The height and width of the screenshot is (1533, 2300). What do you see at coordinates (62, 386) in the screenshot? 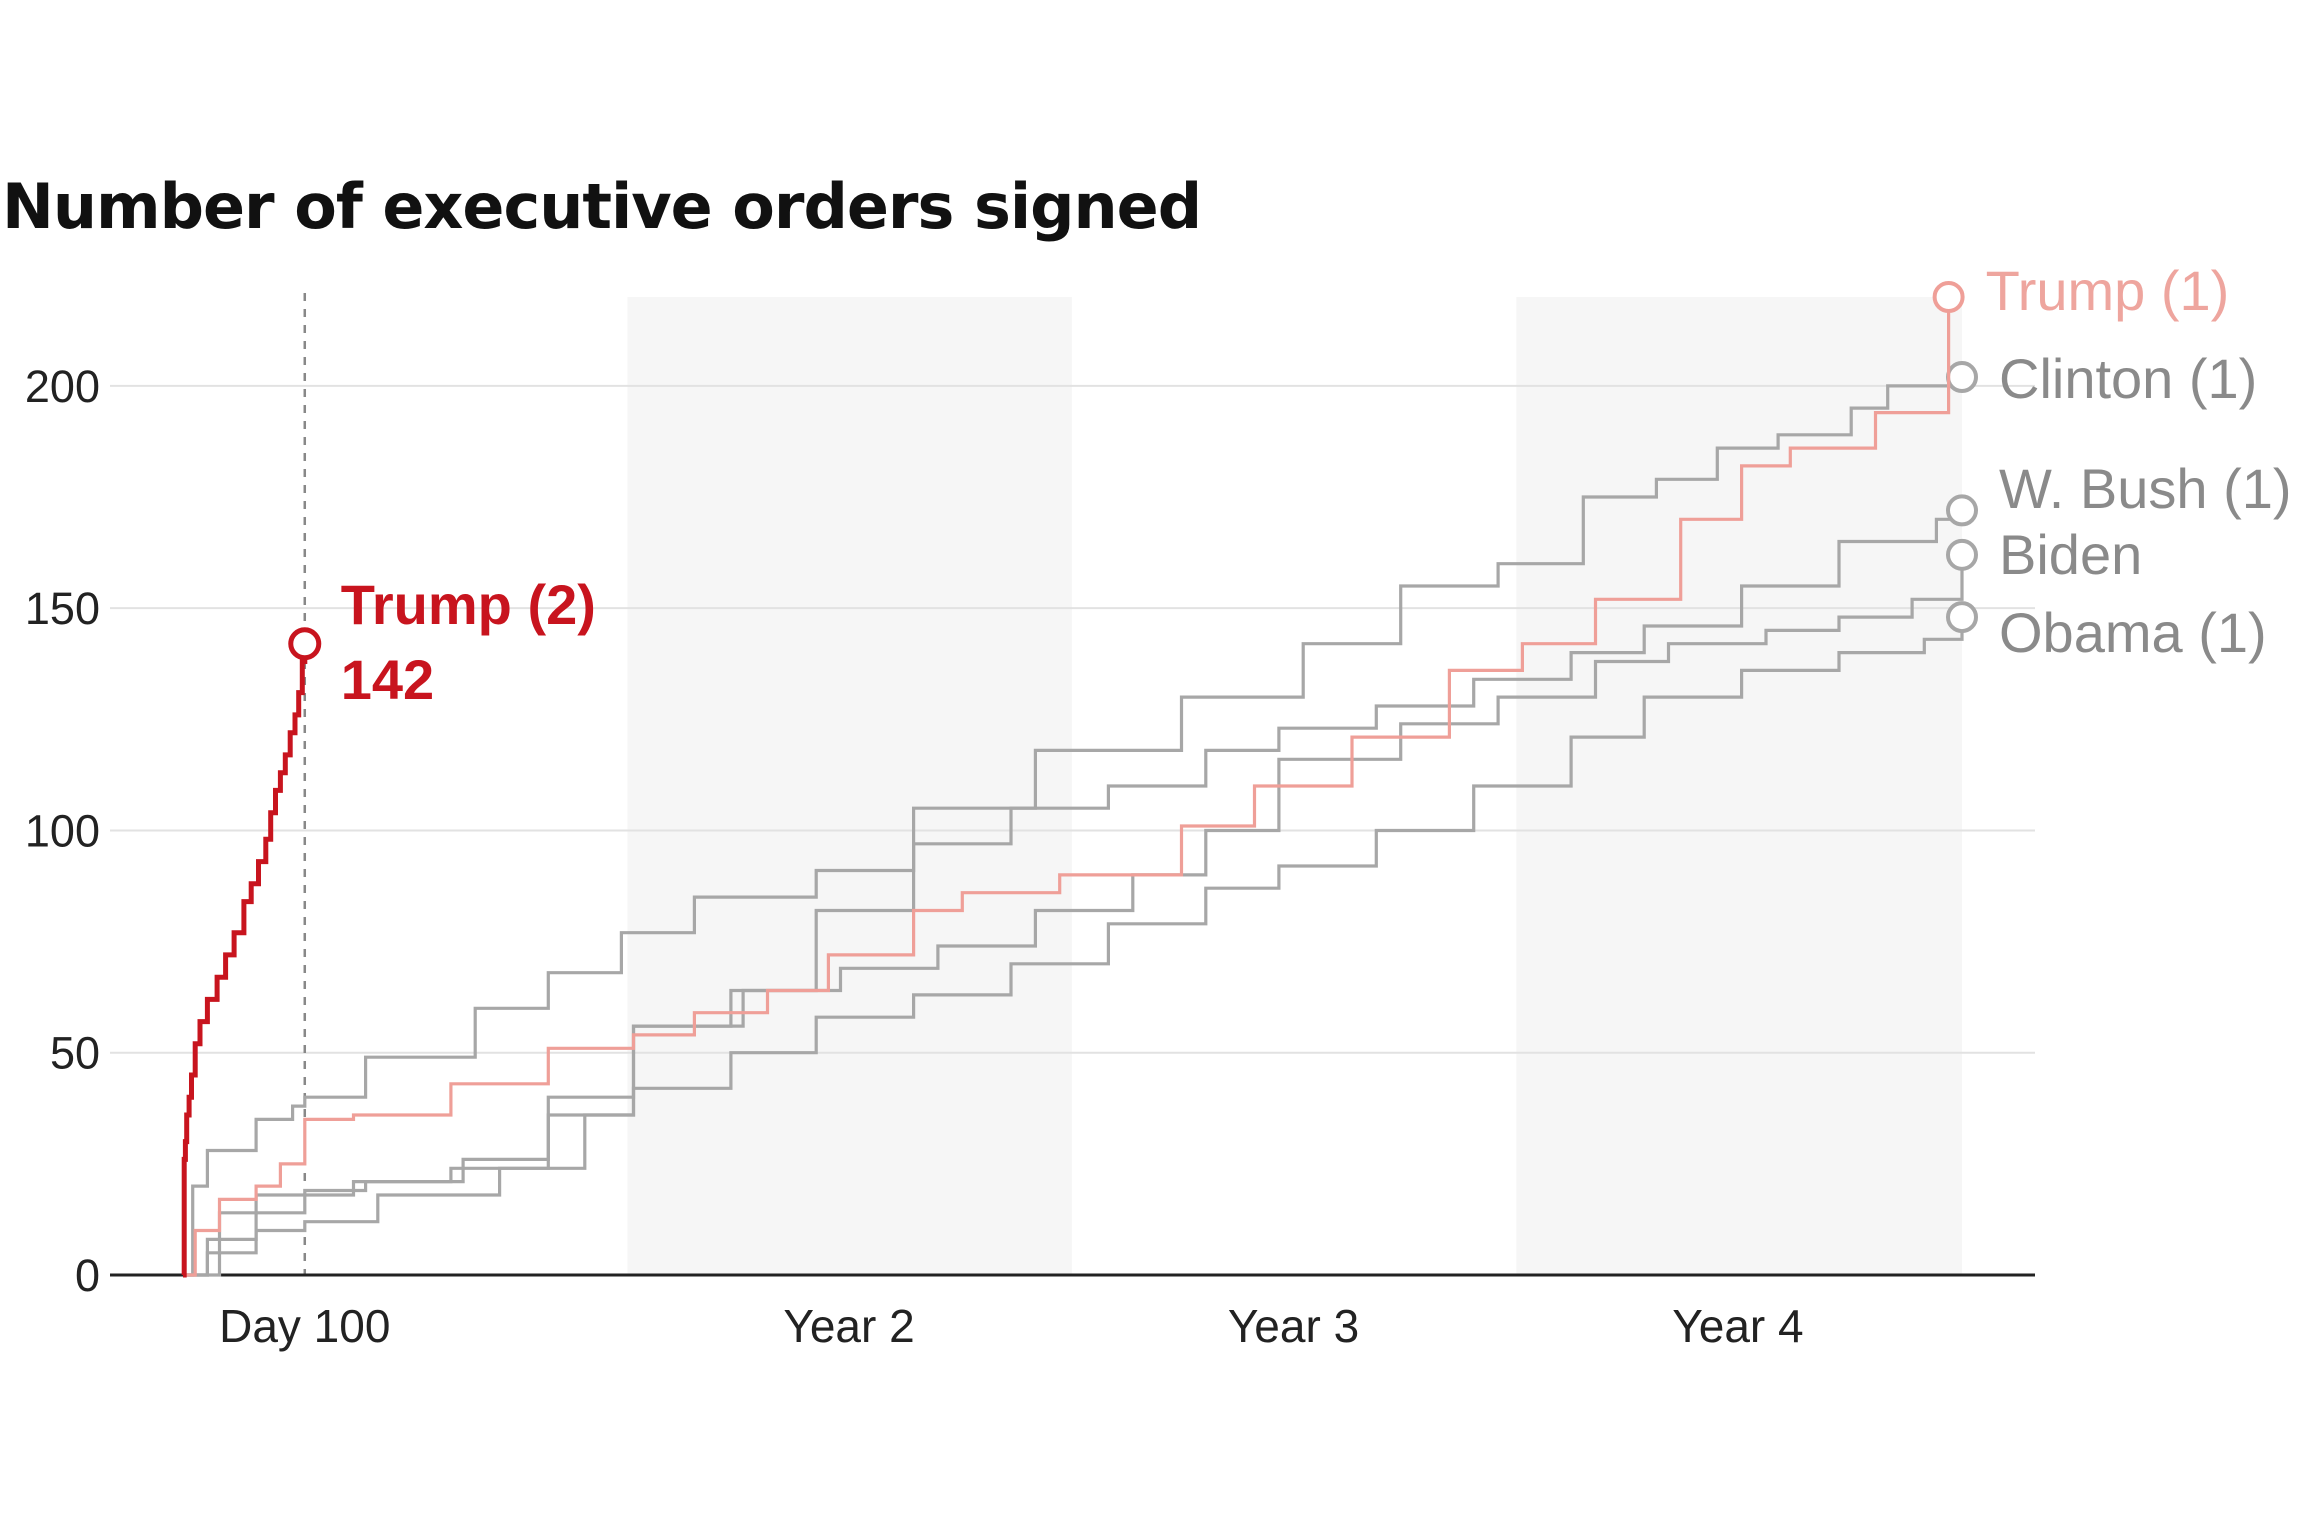
I see `y-tick-label: 200` at bounding box center [62, 386].